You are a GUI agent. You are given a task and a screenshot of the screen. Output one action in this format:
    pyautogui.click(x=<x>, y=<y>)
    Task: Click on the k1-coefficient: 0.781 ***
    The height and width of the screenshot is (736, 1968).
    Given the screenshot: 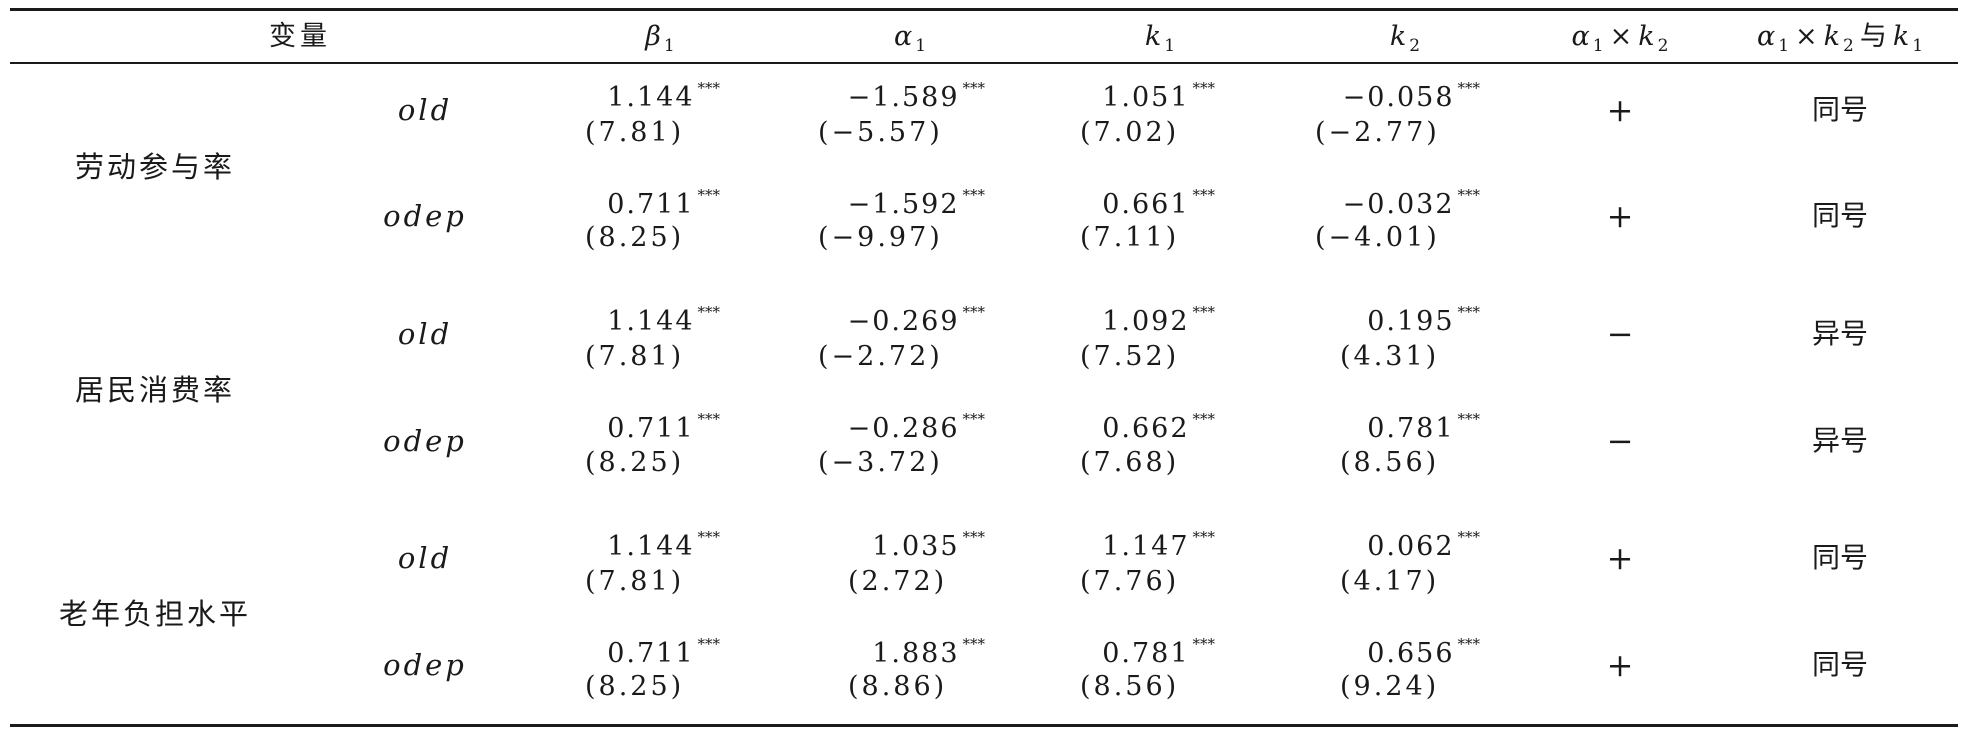 What is the action you would take?
    pyautogui.click(x=1158, y=652)
    